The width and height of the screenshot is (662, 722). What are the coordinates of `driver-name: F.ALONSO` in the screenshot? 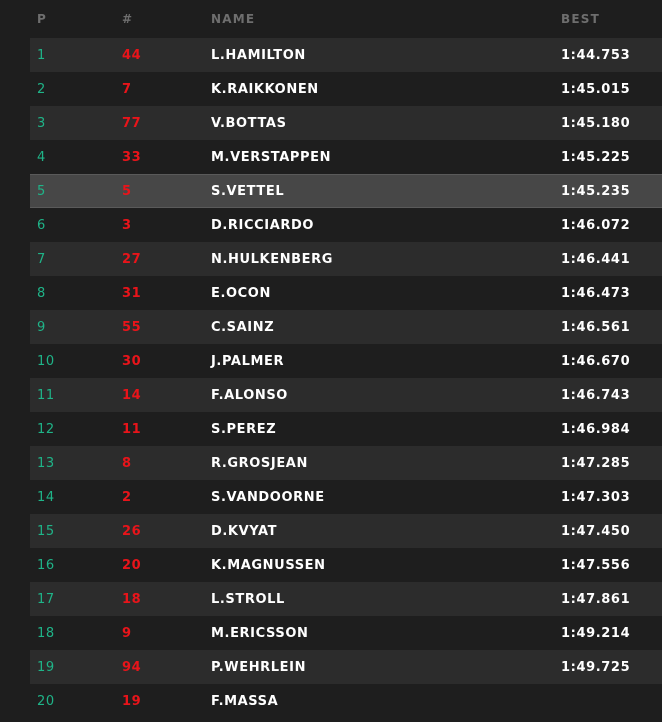 It's located at (249, 395).